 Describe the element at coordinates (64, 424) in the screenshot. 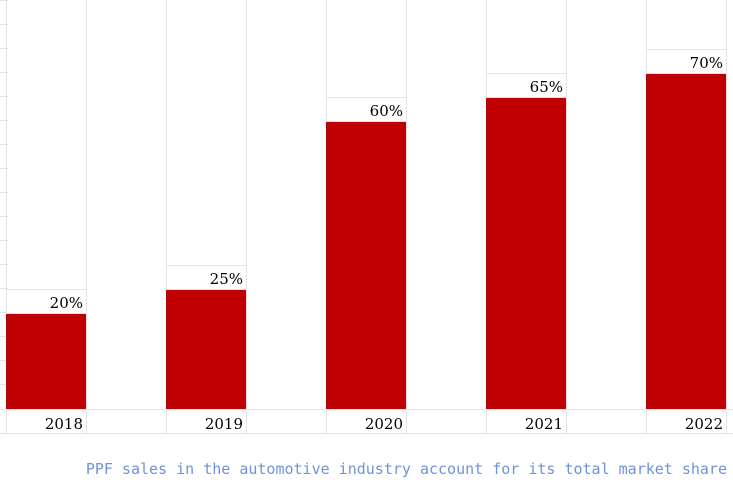

I see `x-tick-label-2018: 2018` at that location.